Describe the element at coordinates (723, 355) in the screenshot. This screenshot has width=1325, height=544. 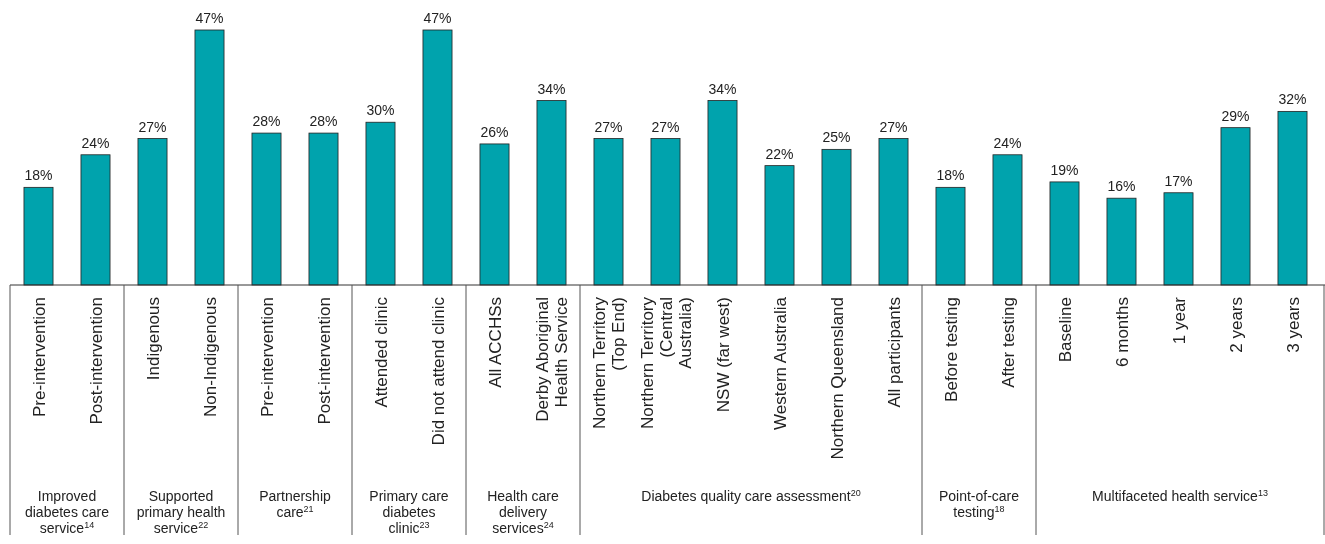
I see `x-tick-label: NSW (far west)` at that location.